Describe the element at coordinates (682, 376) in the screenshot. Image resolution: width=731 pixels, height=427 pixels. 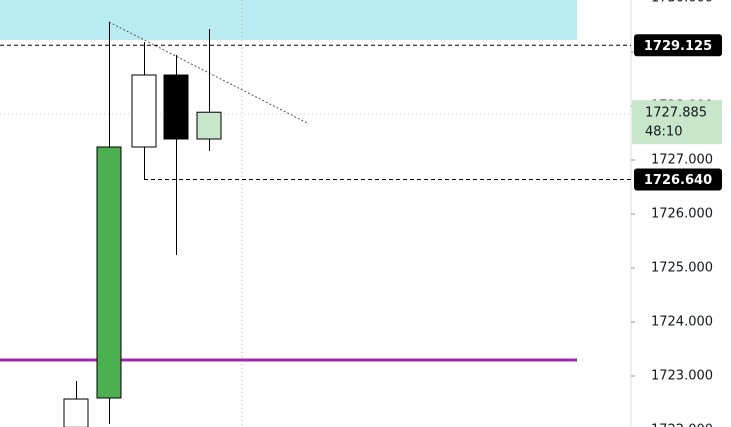
I see `y-tick-label: 1723.000` at that location.